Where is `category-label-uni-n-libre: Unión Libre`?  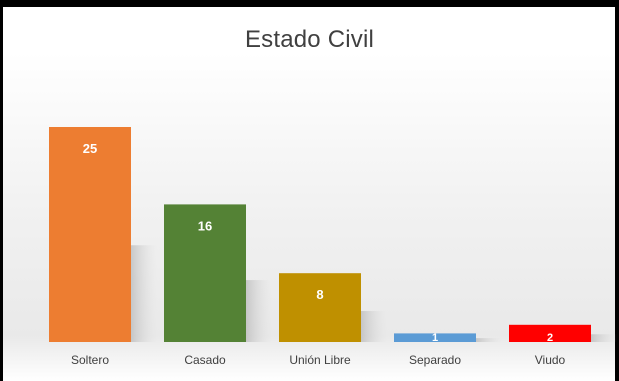
category-label-uni-n-libre: Unión Libre is located at coordinates (320, 360).